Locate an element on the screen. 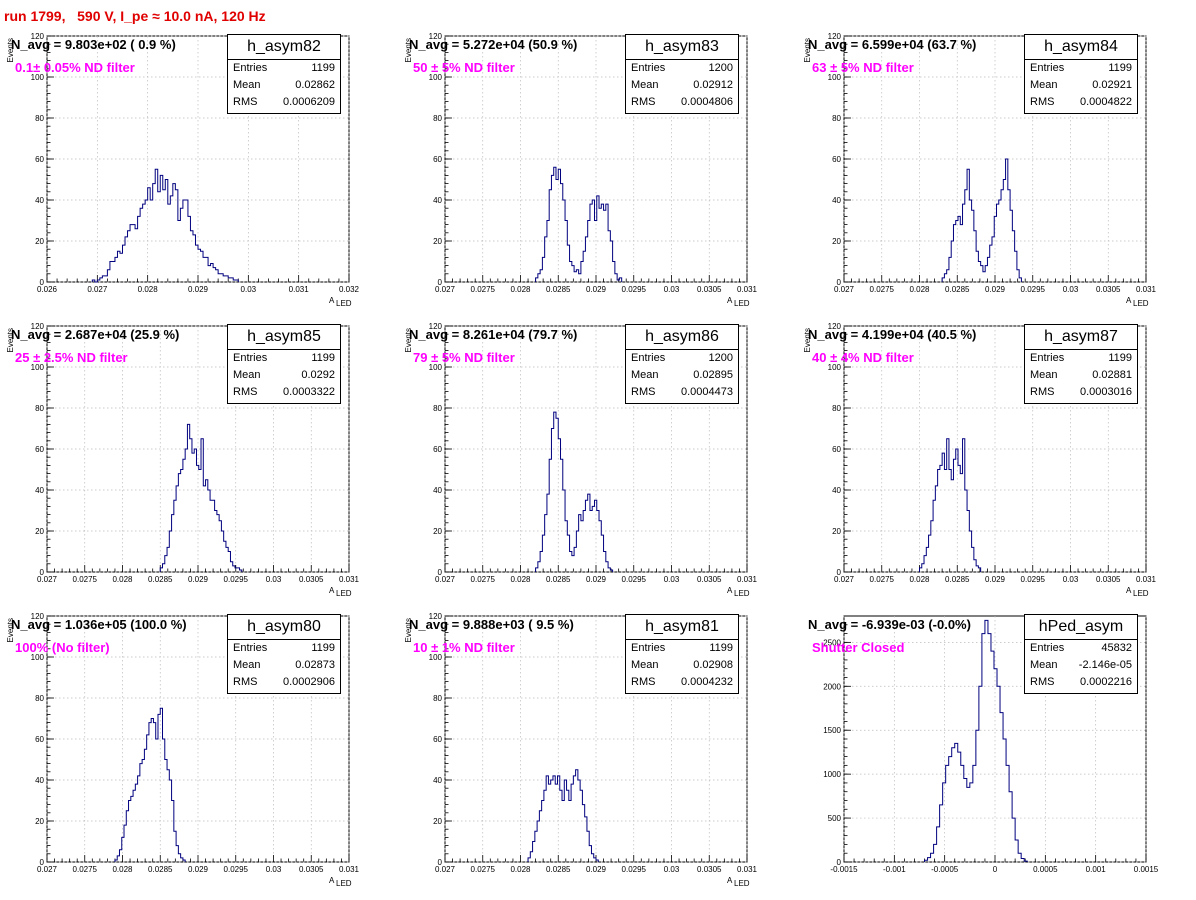 The height and width of the screenshot is (900, 1196). stats-value: 45832 is located at coordinates (1116, 648).